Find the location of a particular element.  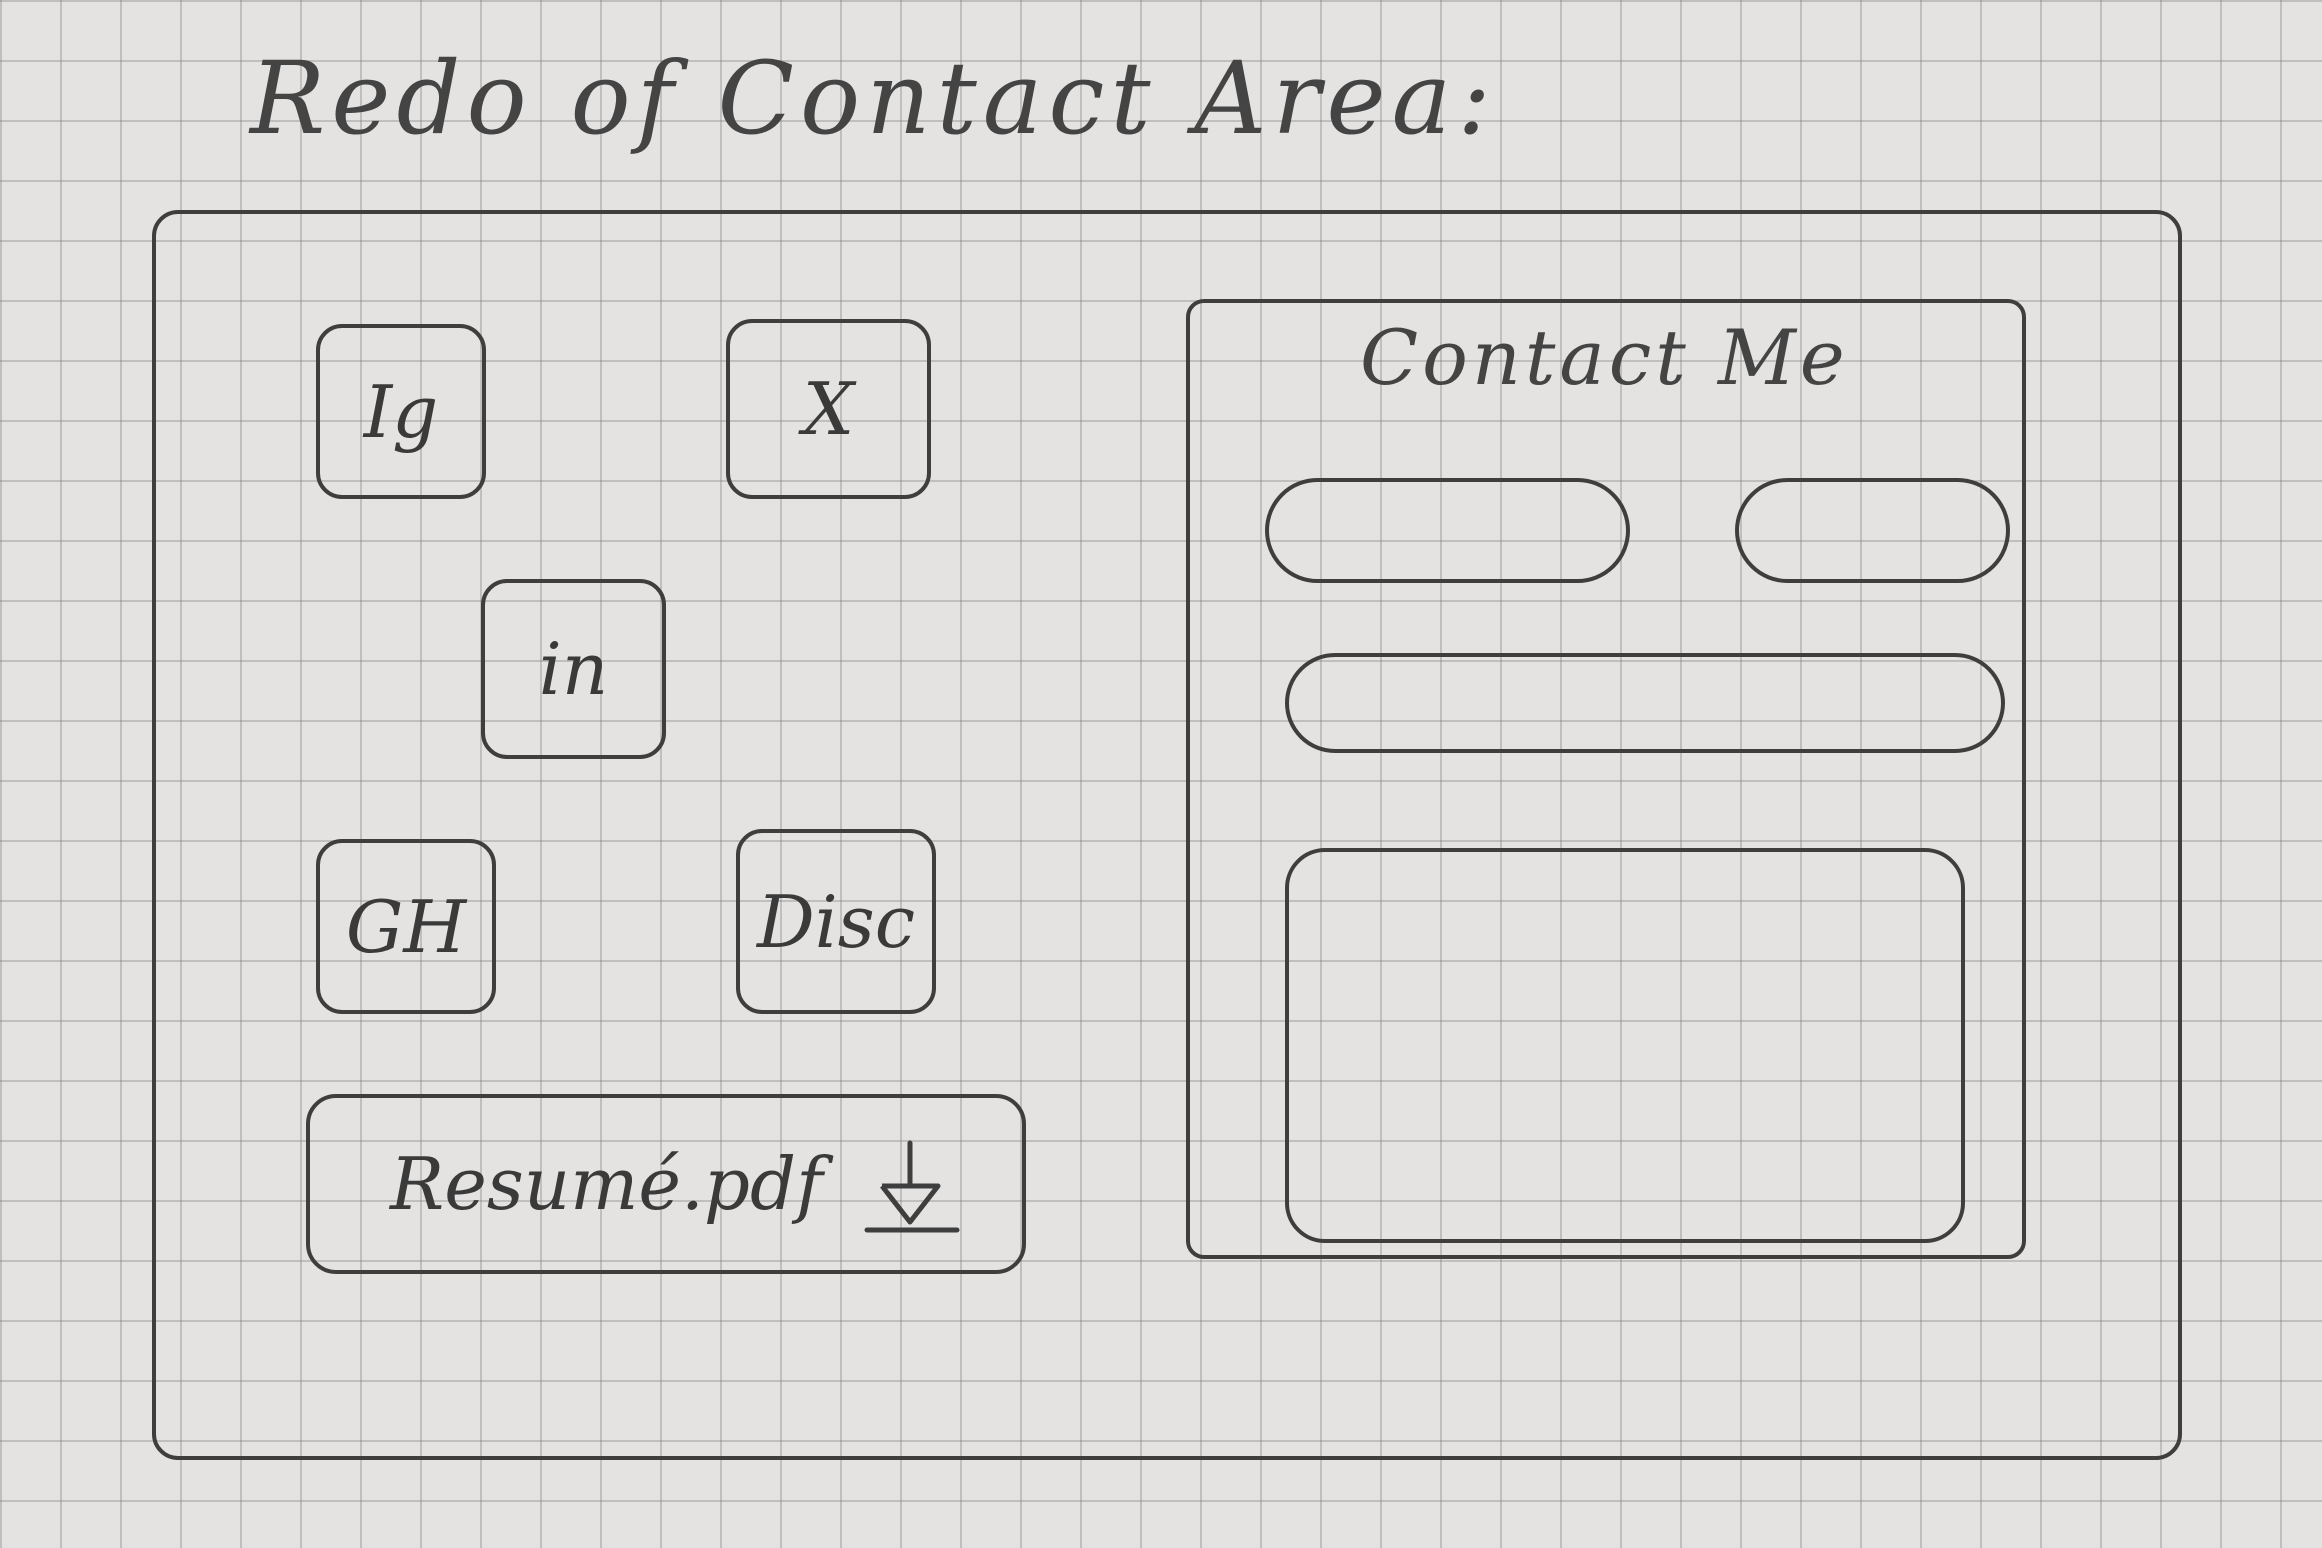

message-textarea is located at coordinates (1625, 1045).